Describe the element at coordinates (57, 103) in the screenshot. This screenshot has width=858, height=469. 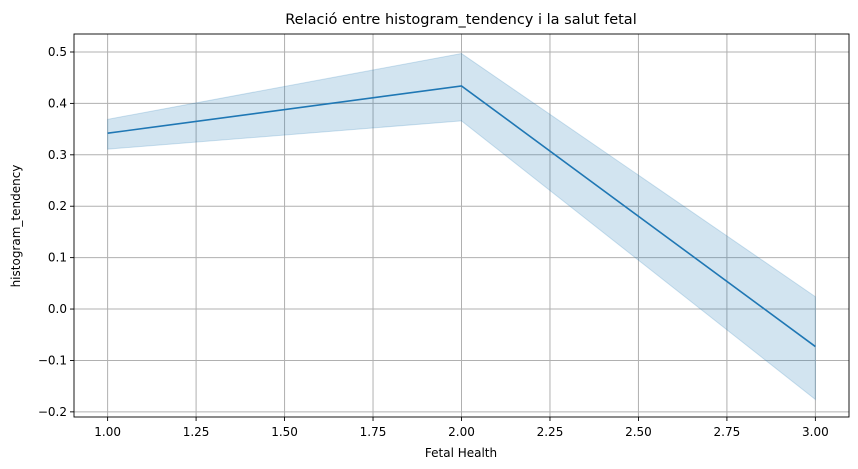
I see `y-tick-label-6: 0.4` at that location.